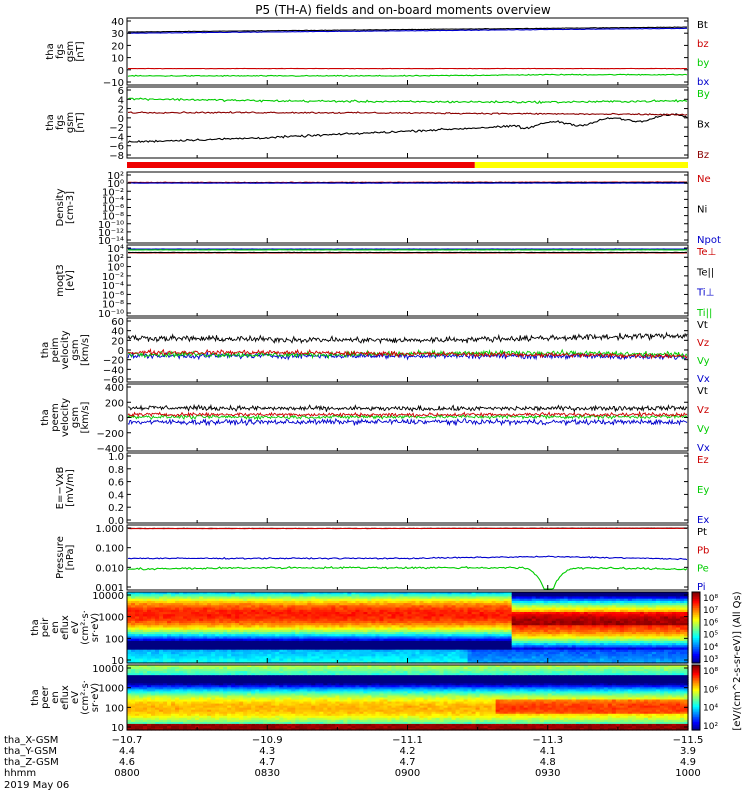 The width and height of the screenshot is (750, 800). I want to click on ytick-label-p4-7: 10⁻¹⁰, so click(111, 314).